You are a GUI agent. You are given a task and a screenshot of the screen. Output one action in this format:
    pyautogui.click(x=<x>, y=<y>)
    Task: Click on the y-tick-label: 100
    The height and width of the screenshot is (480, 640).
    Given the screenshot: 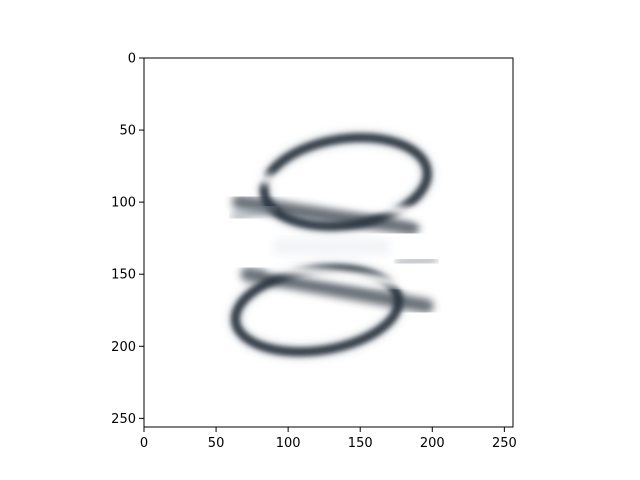 What is the action you would take?
    pyautogui.click(x=123, y=203)
    